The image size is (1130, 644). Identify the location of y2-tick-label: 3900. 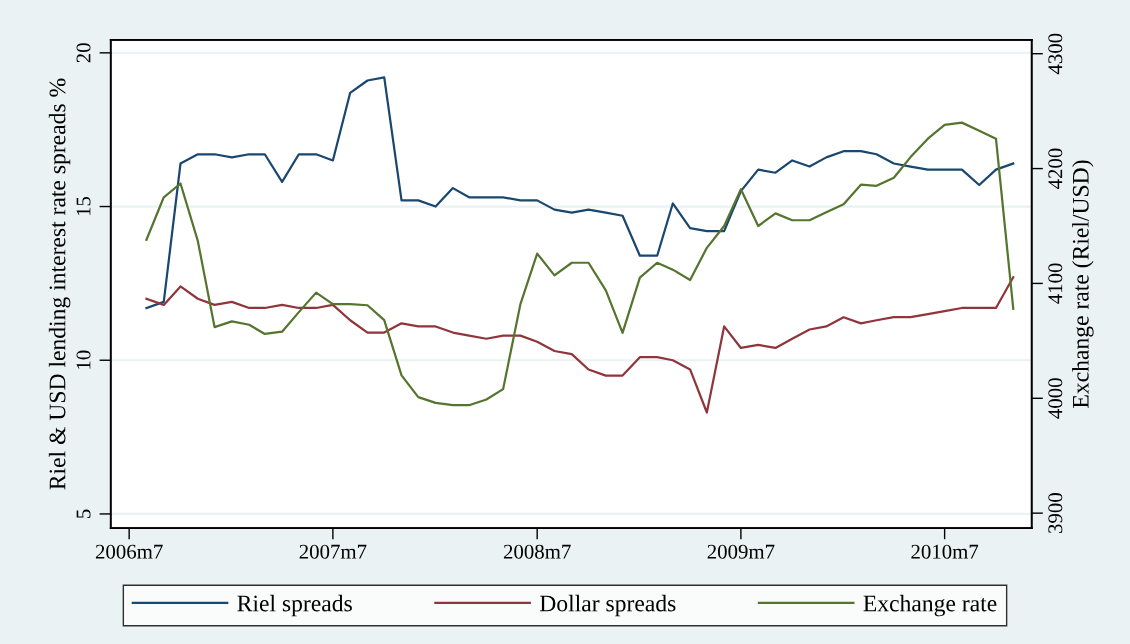
(1055, 513).